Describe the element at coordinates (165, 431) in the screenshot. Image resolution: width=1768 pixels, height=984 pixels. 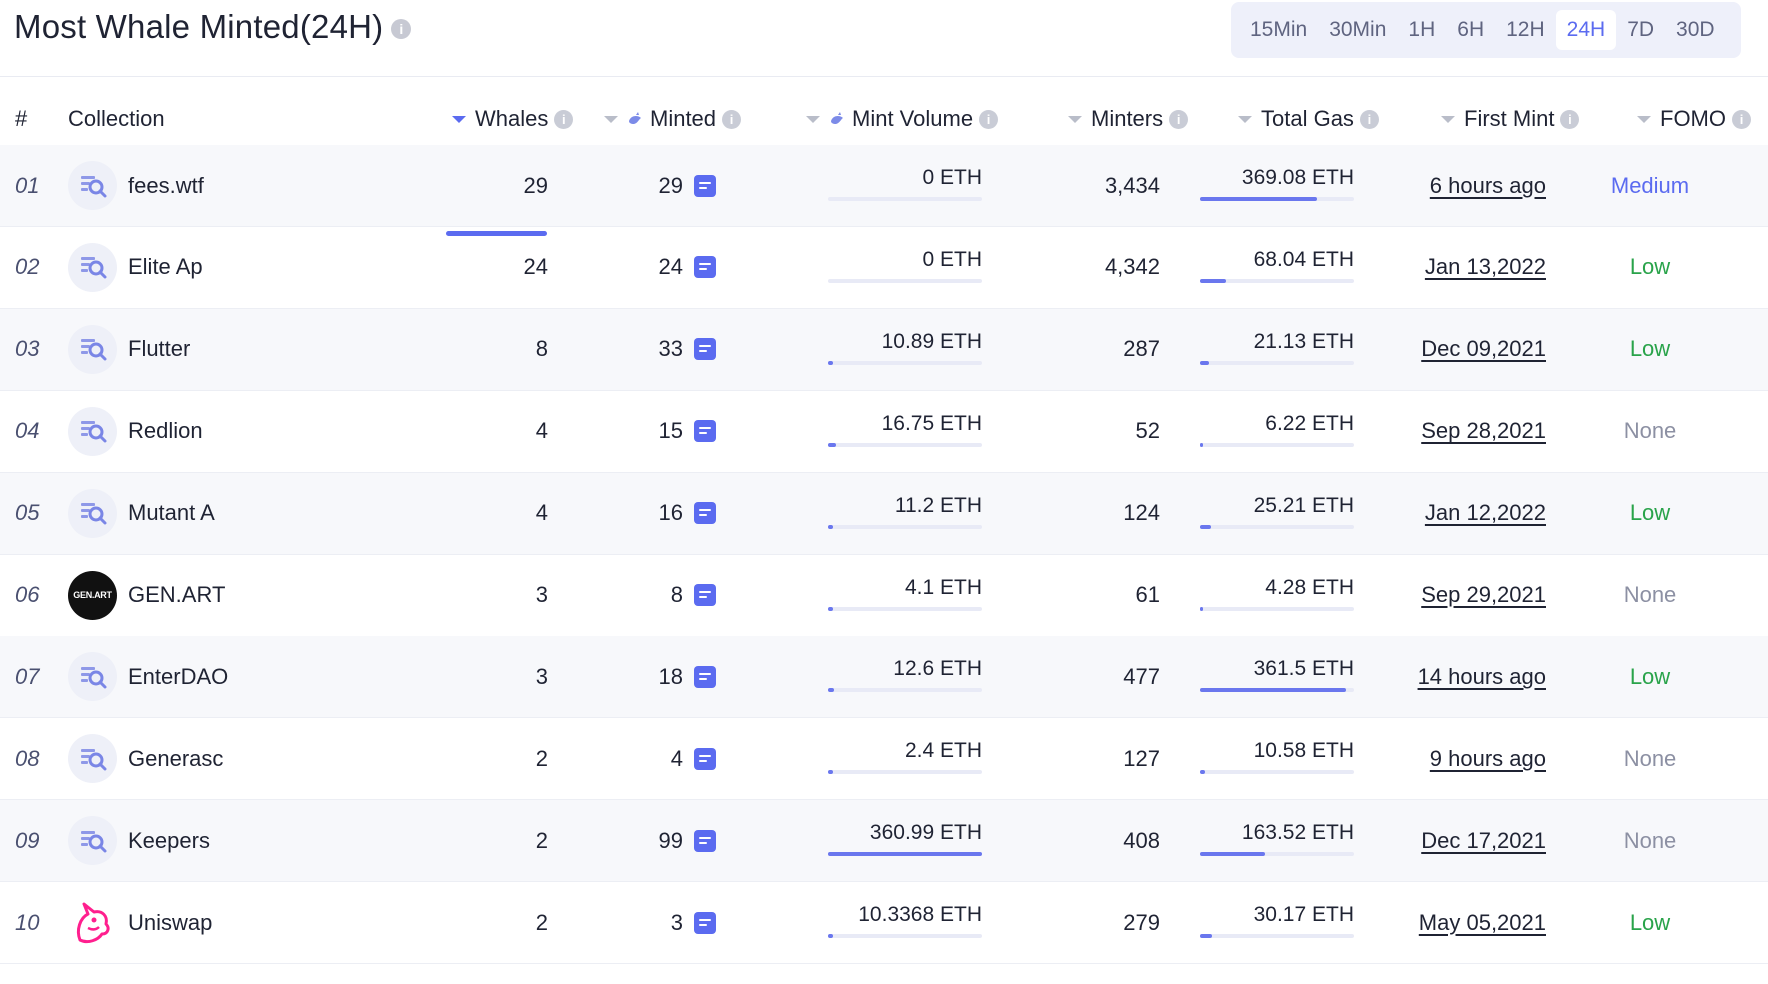
I see `collection-name: Redlion` at that location.